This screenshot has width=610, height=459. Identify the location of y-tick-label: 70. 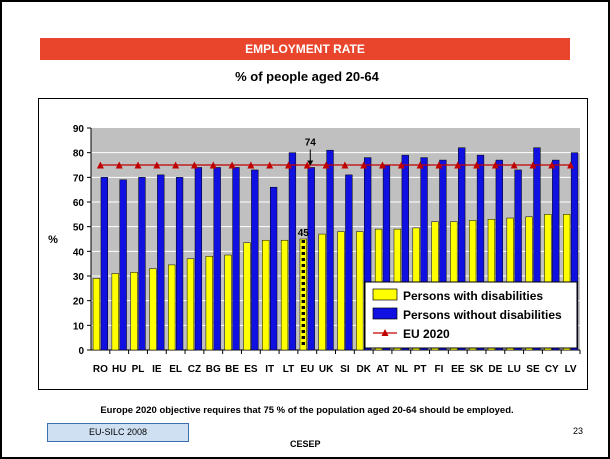
(79, 178).